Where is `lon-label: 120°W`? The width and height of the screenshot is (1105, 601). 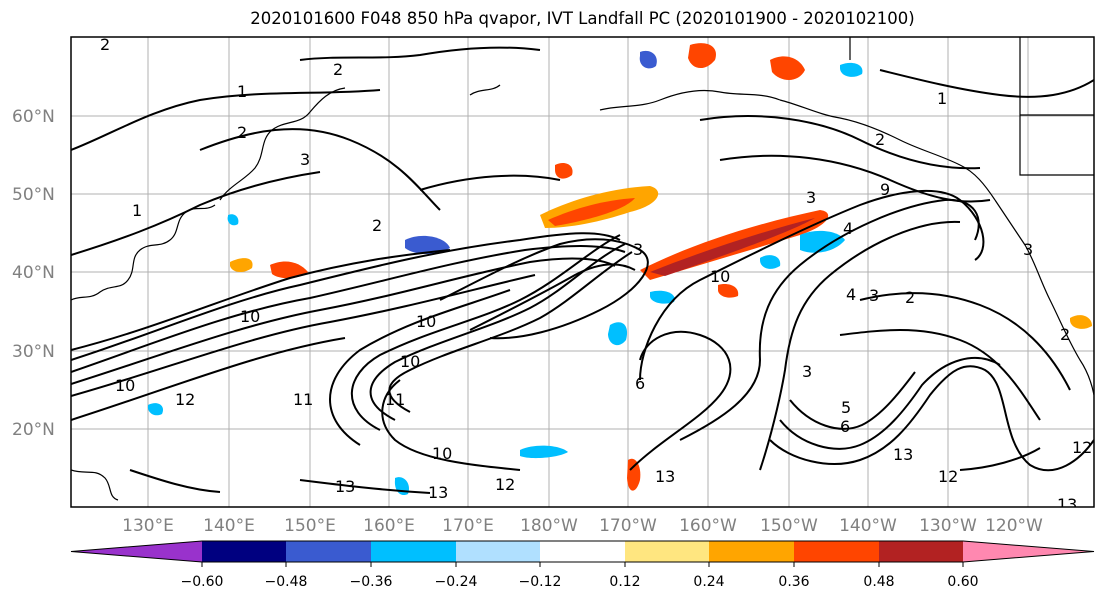
lon-label: 120°W is located at coordinates (1014, 526).